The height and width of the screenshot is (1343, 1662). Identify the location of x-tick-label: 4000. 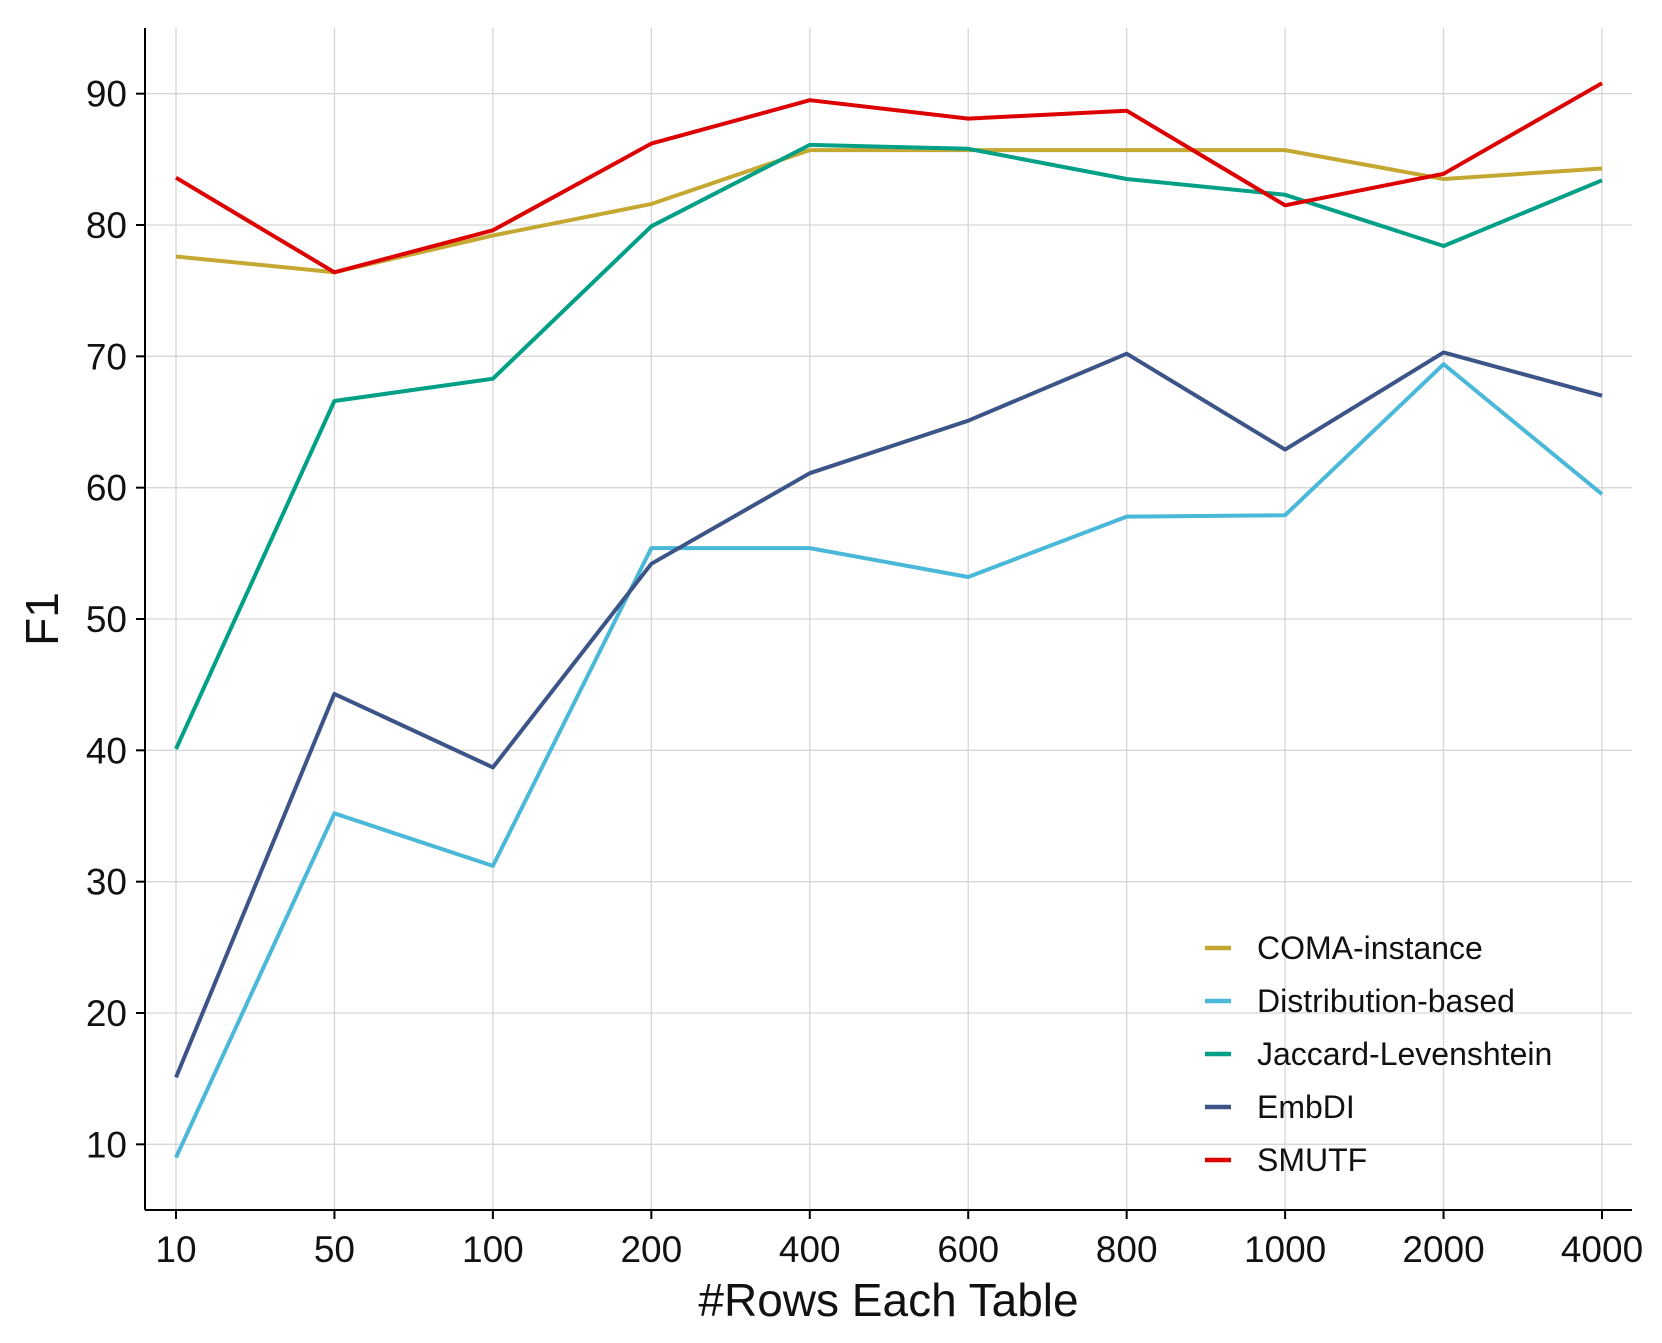
(1602, 1249).